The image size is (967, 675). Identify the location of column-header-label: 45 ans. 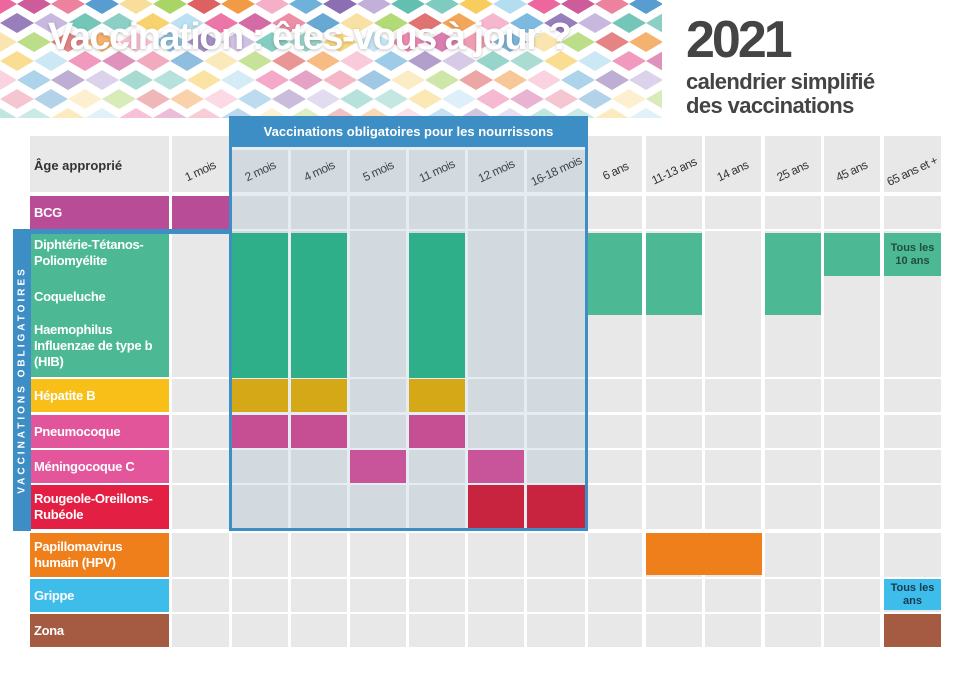
(852, 171).